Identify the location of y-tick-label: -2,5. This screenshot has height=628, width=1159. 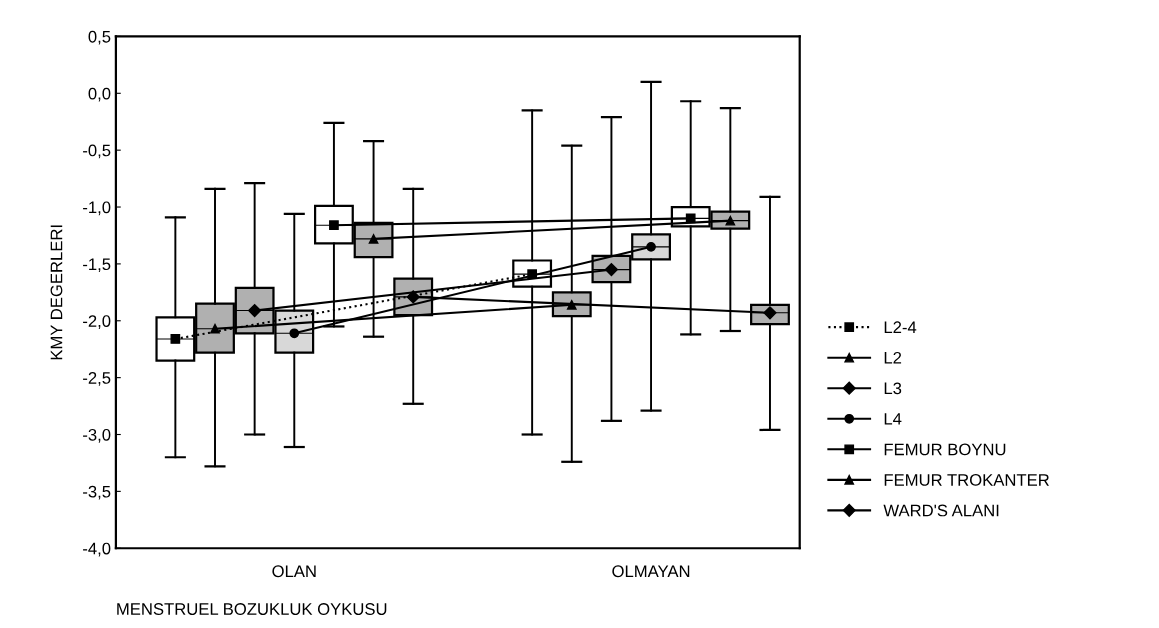
(97, 379).